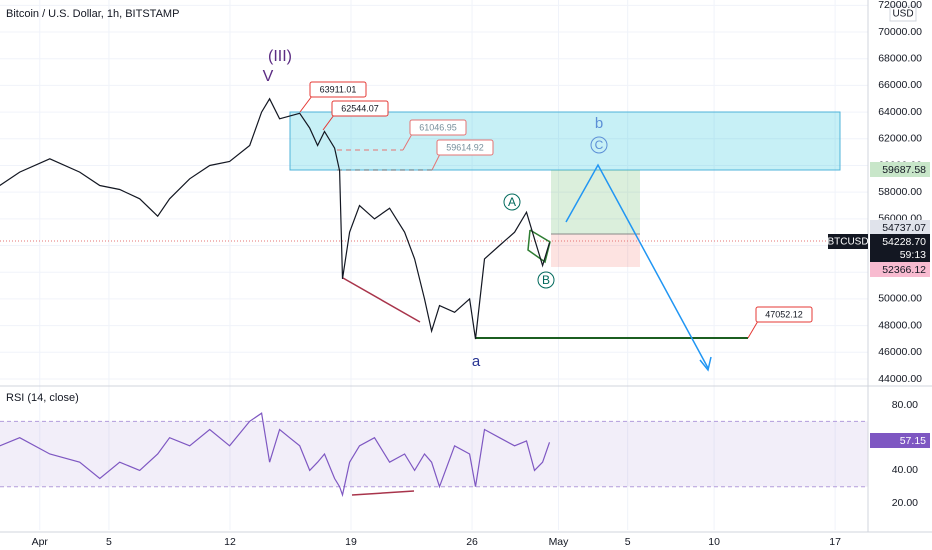 This screenshot has height=550, width=932. I want to click on y-tick-label: 64000.00, so click(900, 112).